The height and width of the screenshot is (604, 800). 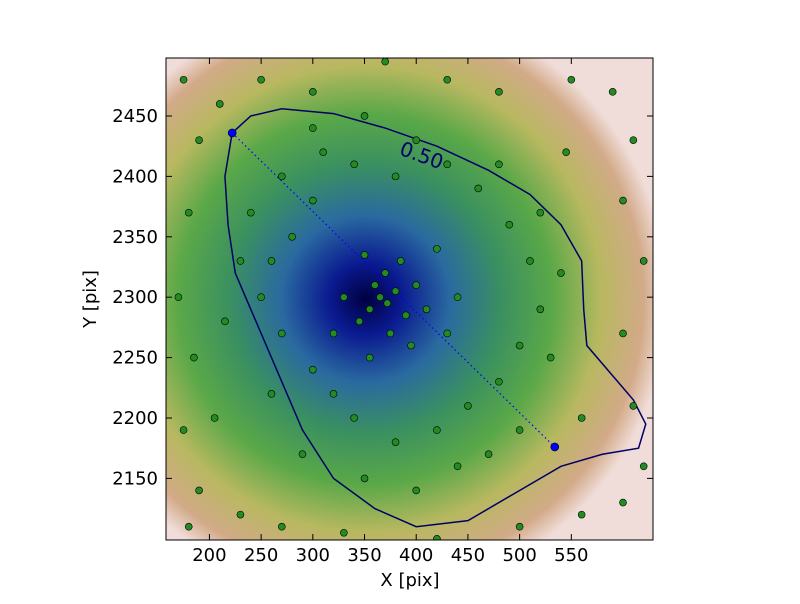 I want to click on x-tick-label: 250, so click(x=261, y=555).